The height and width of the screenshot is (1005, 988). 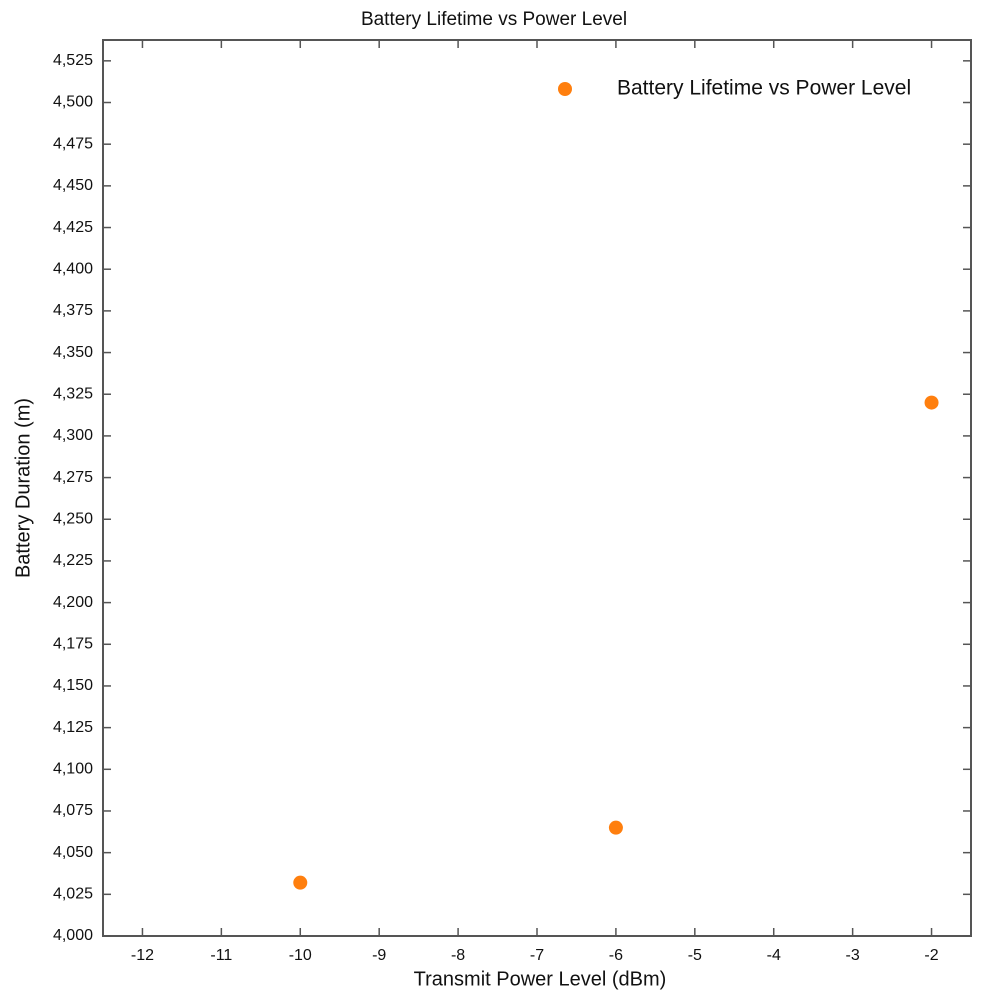 I want to click on x-tick-label: -5, so click(x=695, y=955).